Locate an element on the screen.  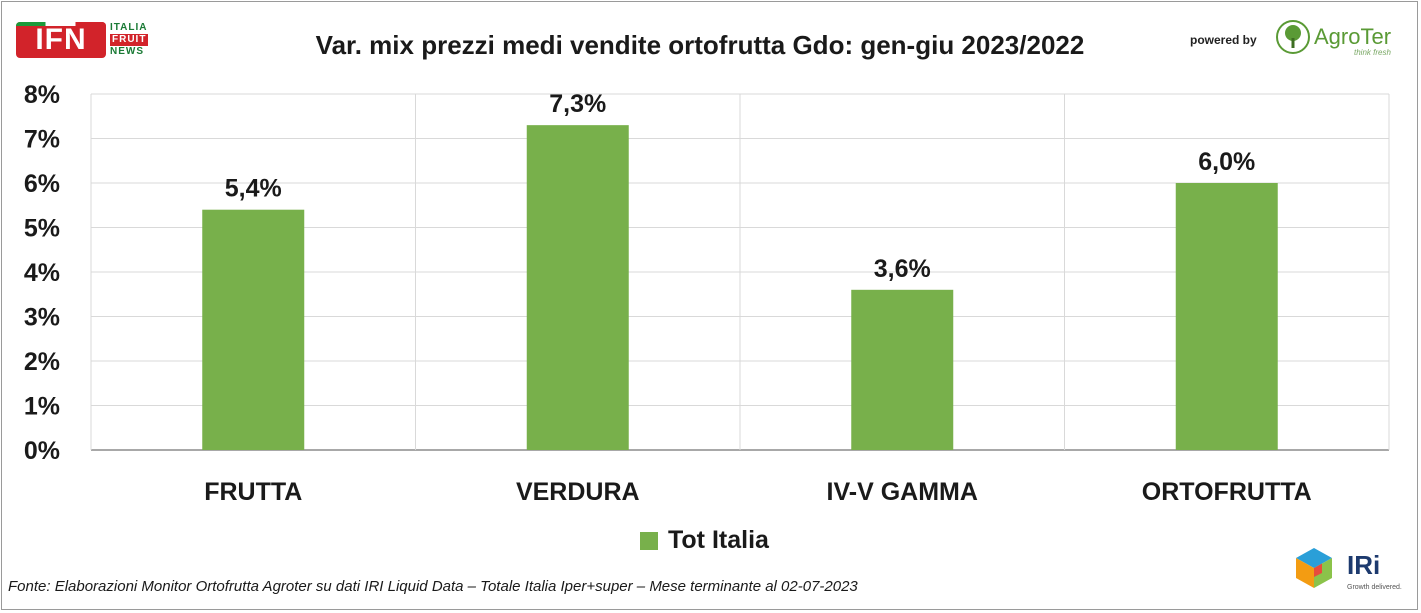
legend-label: Tot Italia is located at coordinates (718, 540).